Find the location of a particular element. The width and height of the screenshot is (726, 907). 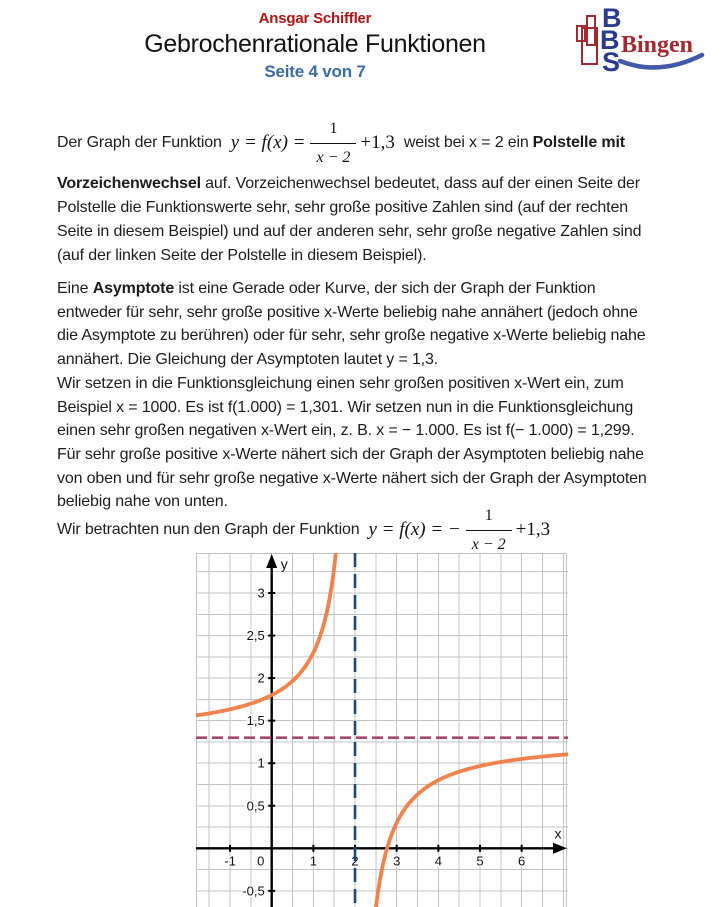

text-line: beliebig nahe von unten. is located at coordinates (142, 502).